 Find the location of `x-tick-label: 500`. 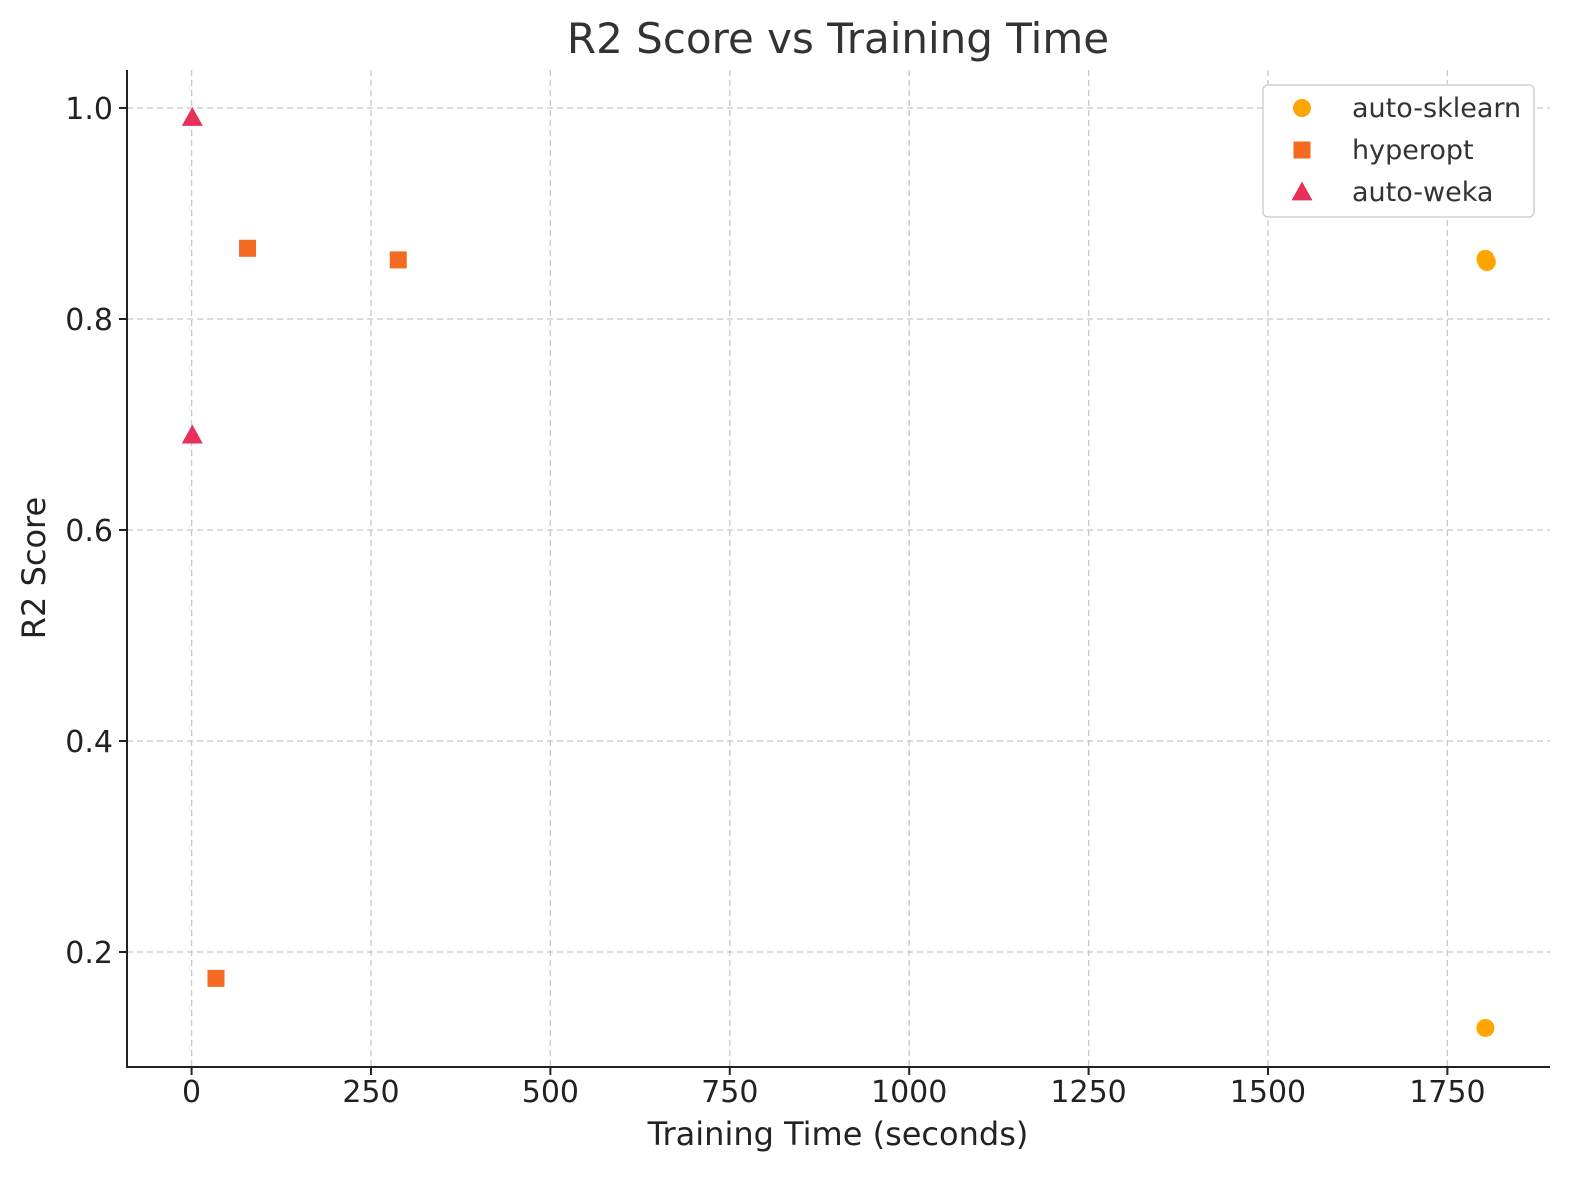

x-tick-label: 500 is located at coordinates (550, 1092).